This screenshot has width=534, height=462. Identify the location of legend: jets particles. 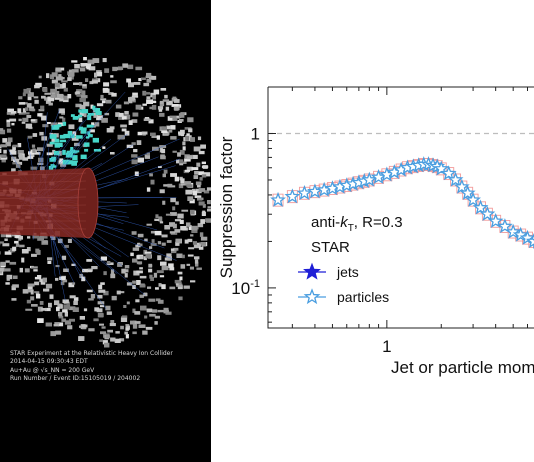
(343, 283).